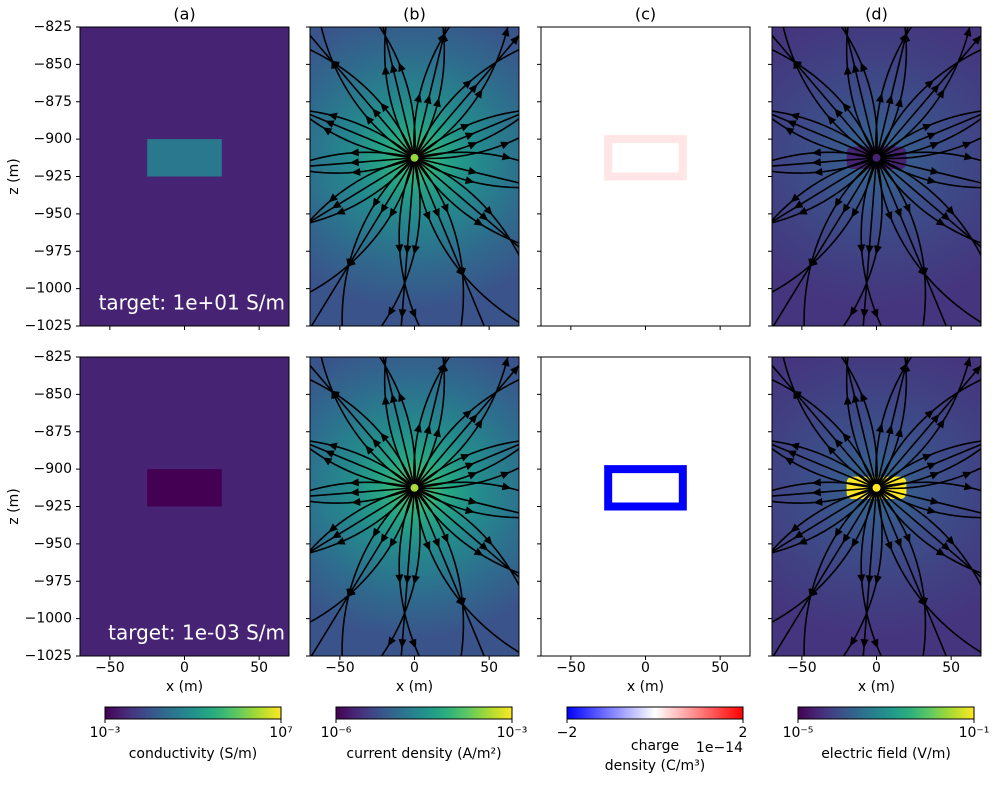 This screenshot has width=998, height=786. Describe the element at coordinates (876, 668) in the screenshot. I see `x-tick-label: 0` at that location.